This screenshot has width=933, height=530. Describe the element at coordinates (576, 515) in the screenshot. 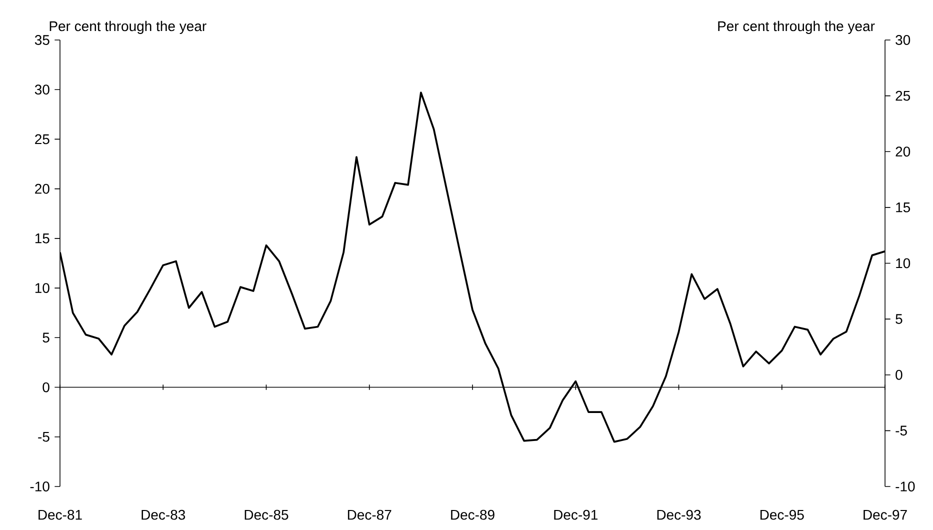

I see `x-tick-label: Dec-91` at that location.